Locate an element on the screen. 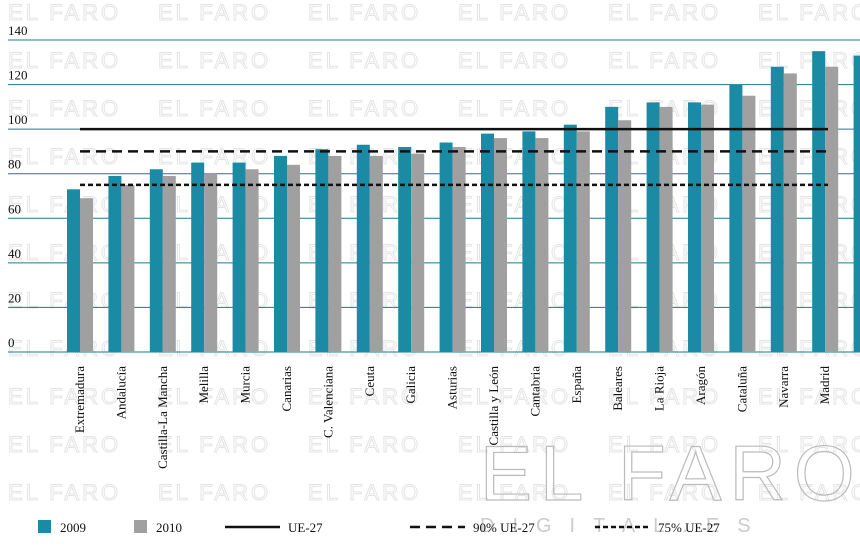 Image resolution: width=860 pixels, height=552 pixels. legend-label: 75% UE-27 is located at coordinates (689, 527).